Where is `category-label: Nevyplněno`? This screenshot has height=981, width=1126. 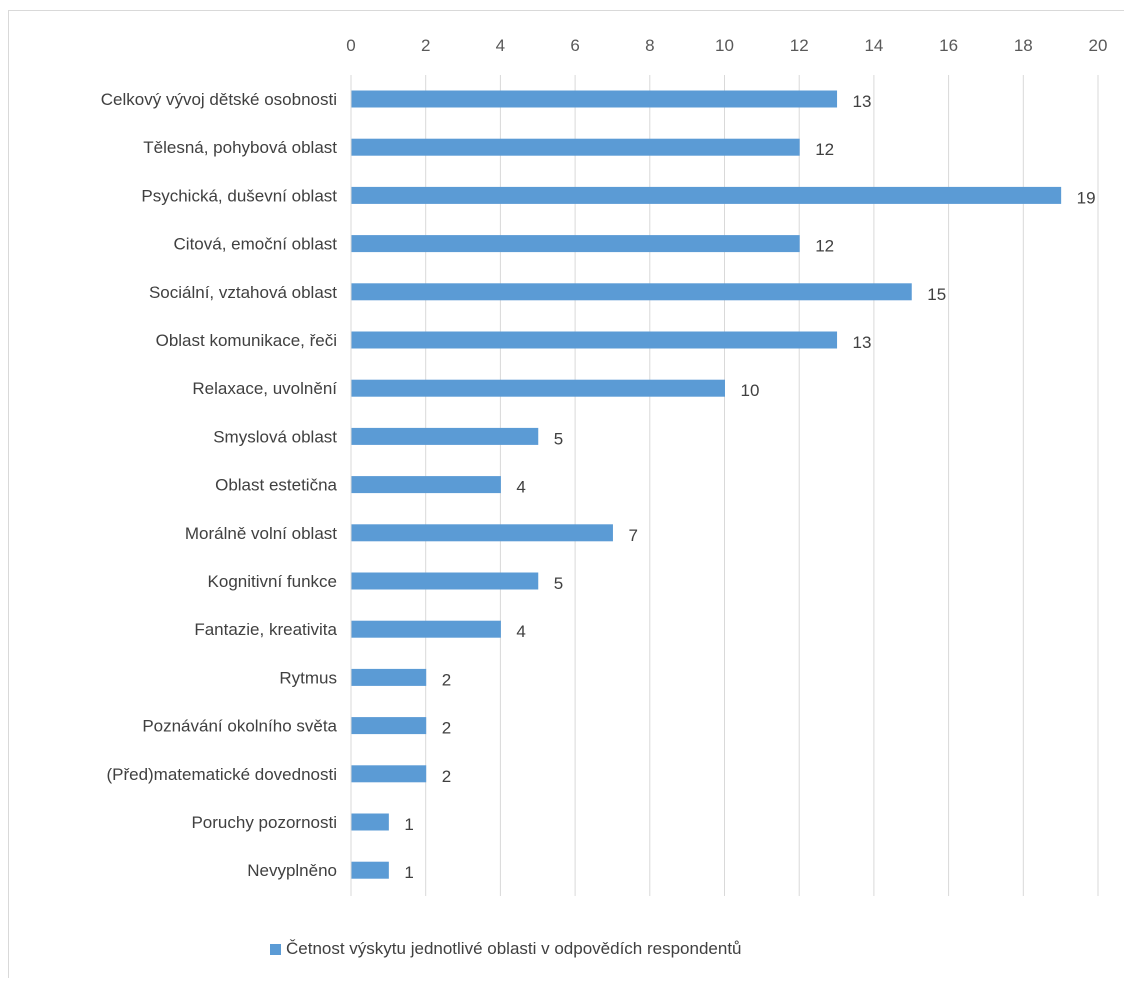 category-label: Nevyplněno is located at coordinates (292, 870).